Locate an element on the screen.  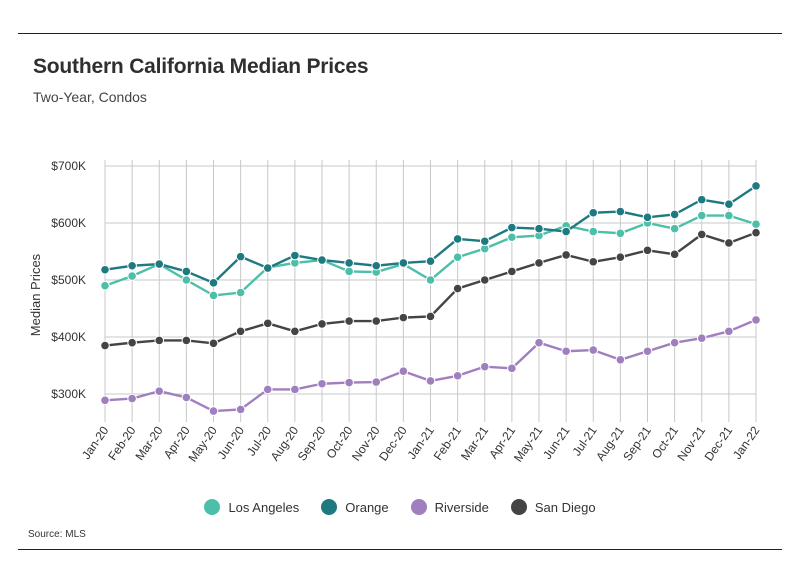
x-tick-label: Mar-21 is located at coordinates (474, 442).